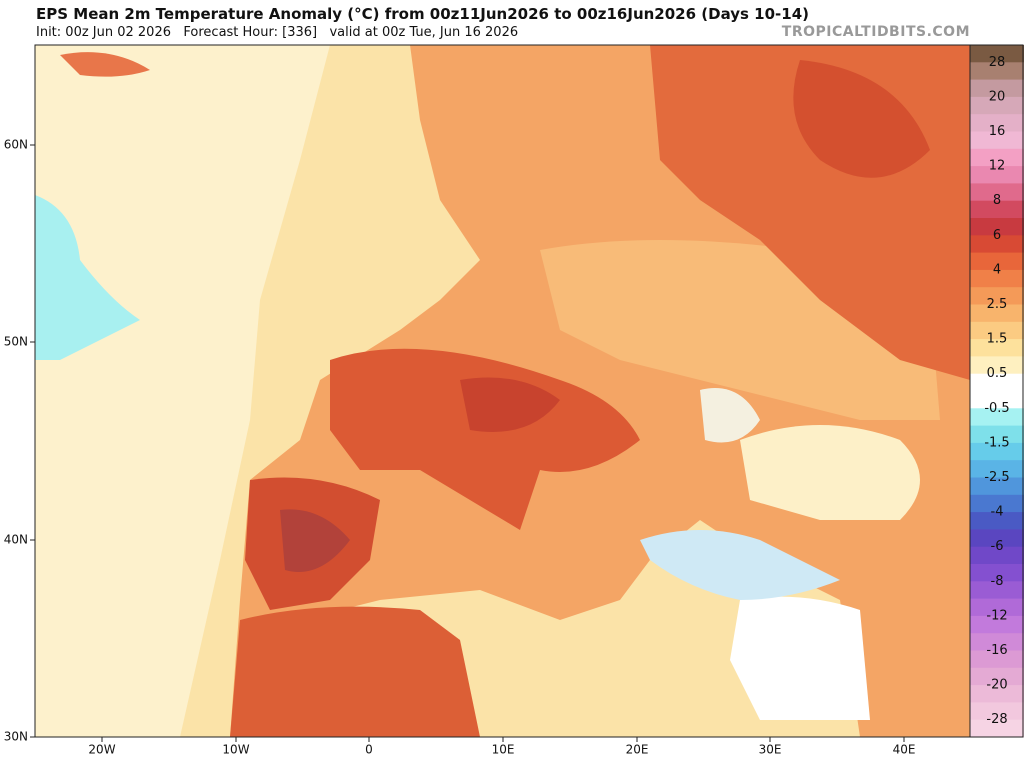 Image resolution: width=1024 pixels, height=757 pixels. What do you see at coordinates (996, 442) in the screenshot?
I see `colorbar-label: -1.5` at bounding box center [996, 442].